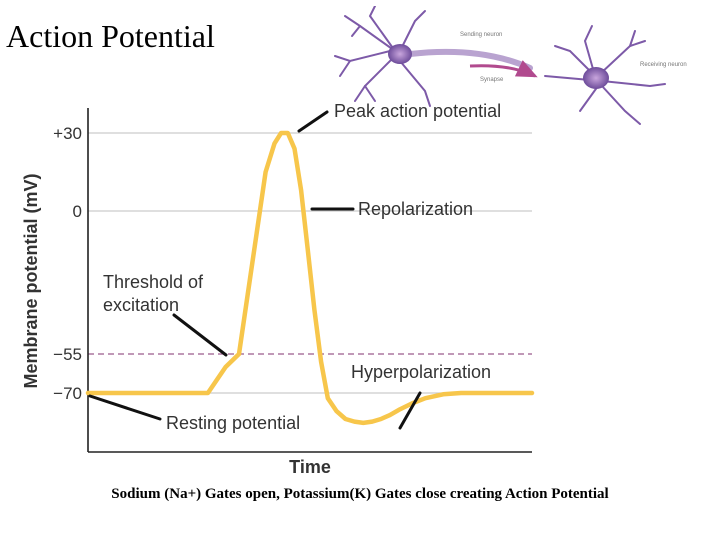 The height and width of the screenshot is (540, 720). Describe the element at coordinates (67, 263) in the screenshot. I see `y-tick-labels: +30 0 −55 −70` at that location.